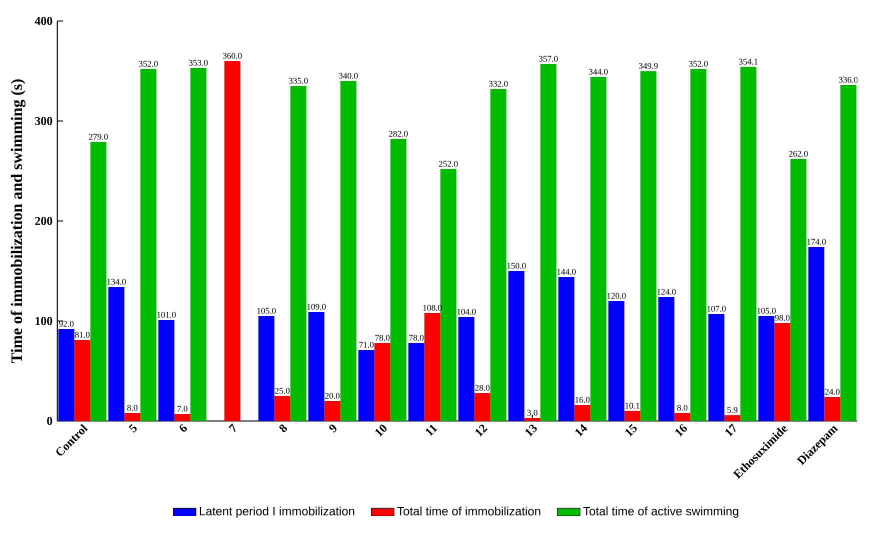 The width and height of the screenshot is (878, 541). Describe the element at coordinates (166, 315) in the screenshot. I see `data-label: 101.0` at that location.